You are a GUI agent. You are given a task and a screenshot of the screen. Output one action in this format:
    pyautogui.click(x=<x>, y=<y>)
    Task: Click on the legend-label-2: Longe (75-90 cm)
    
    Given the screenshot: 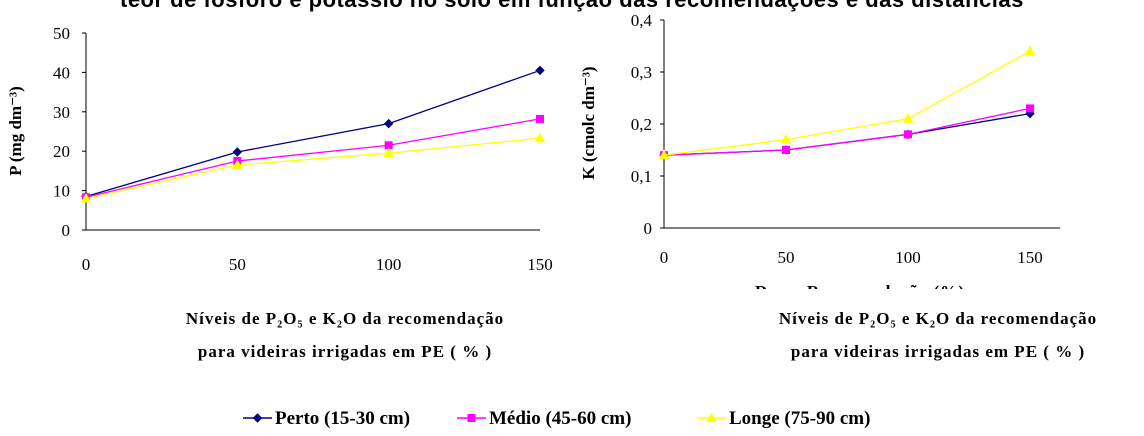 What is the action you would take?
    pyautogui.click(x=799, y=418)
    